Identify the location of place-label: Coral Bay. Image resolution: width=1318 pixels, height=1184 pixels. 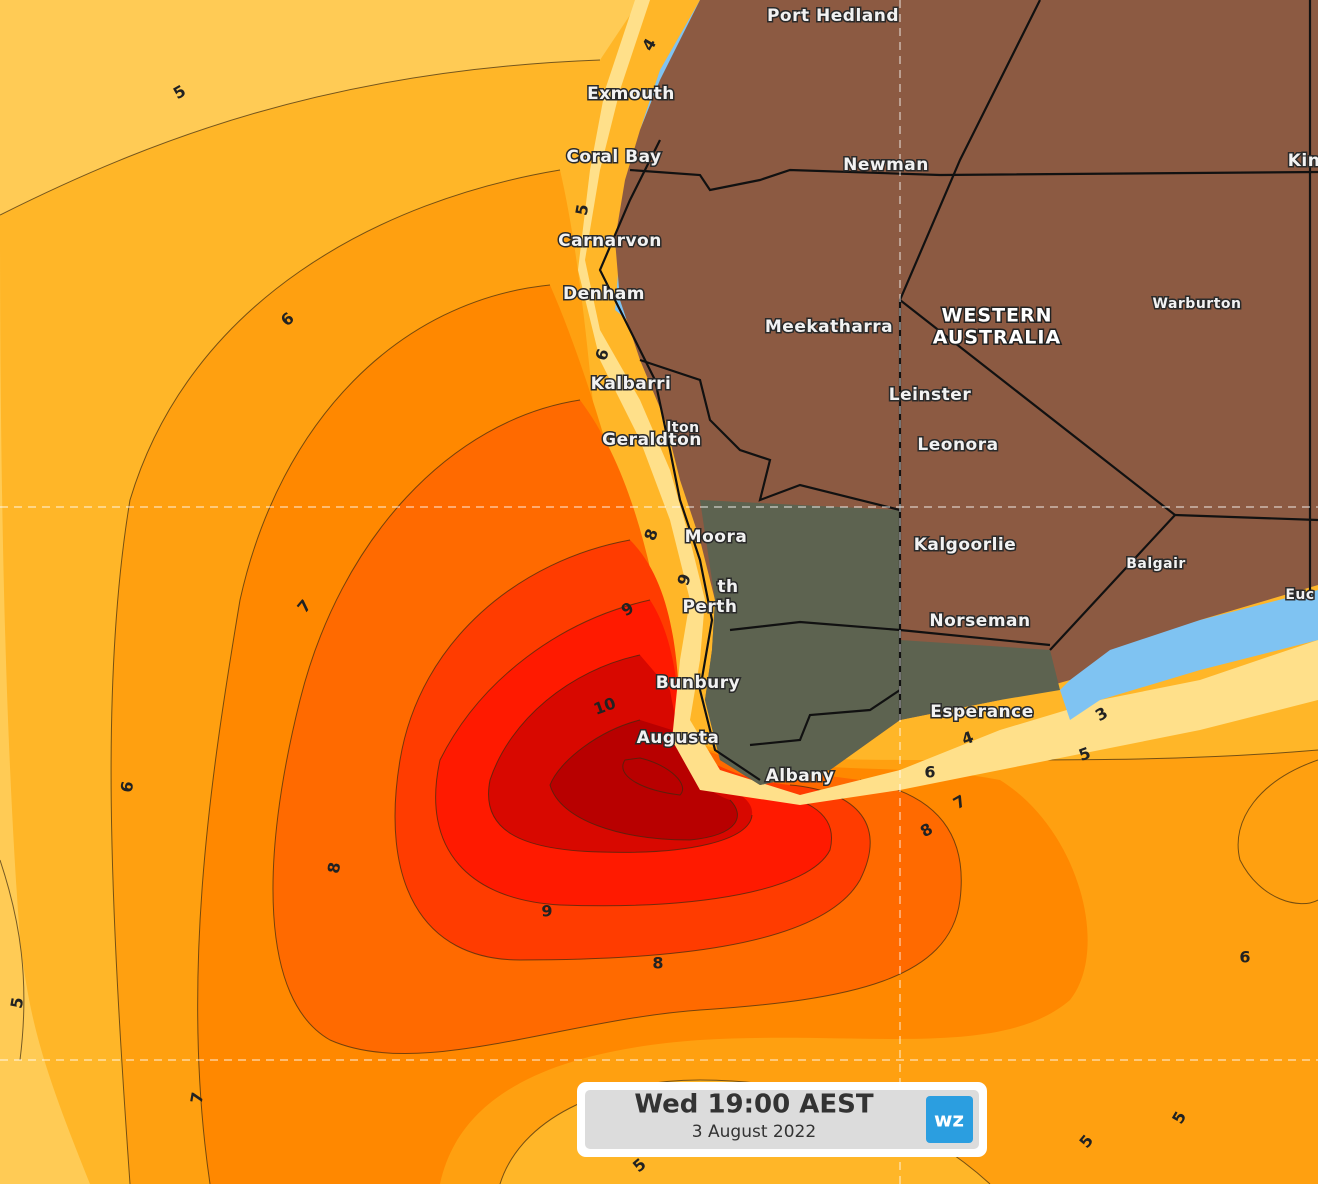
(613, 157).